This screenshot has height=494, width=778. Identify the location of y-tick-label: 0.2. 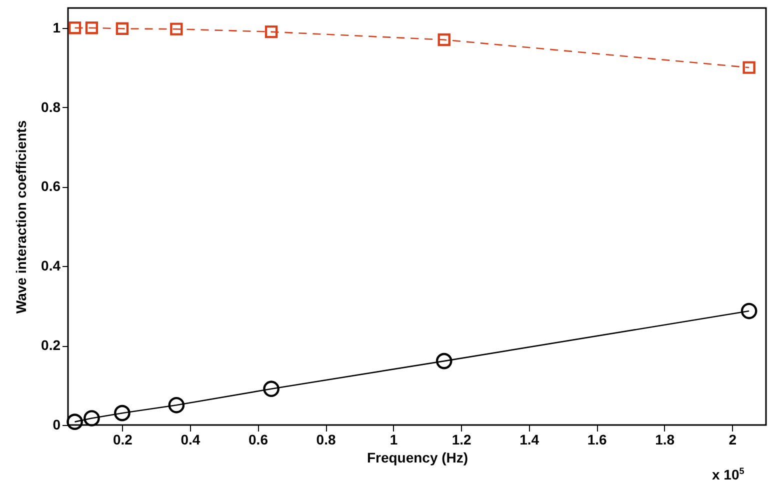
(51, 345).